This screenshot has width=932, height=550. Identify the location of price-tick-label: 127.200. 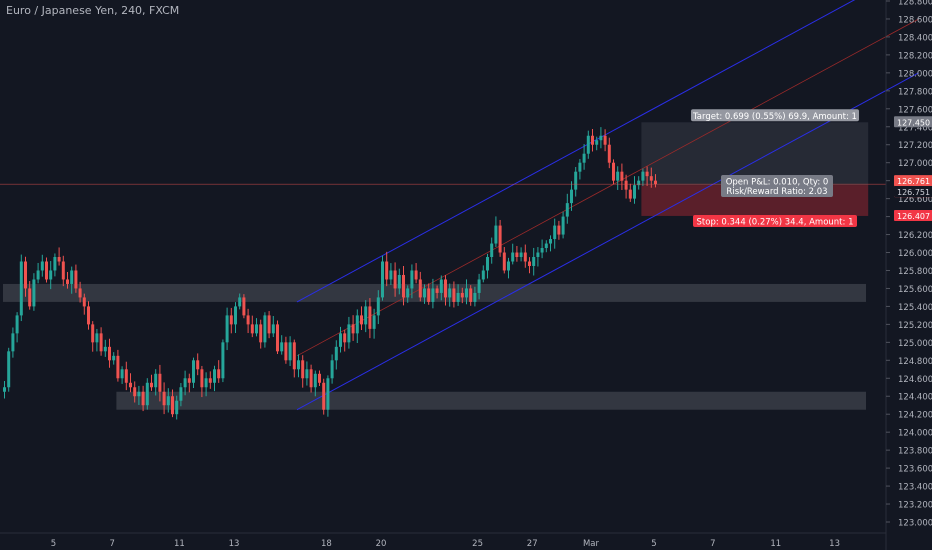
(915, 146).